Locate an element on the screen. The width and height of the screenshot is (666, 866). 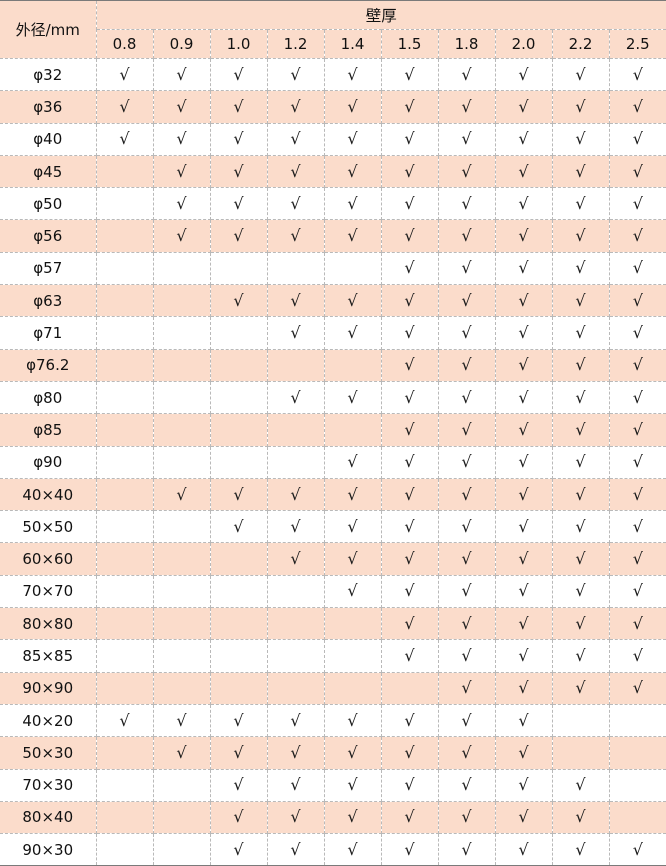
table-row: φ56 √ √ √ √ √ √ √ √ √ is located at coordinates (333, 236).